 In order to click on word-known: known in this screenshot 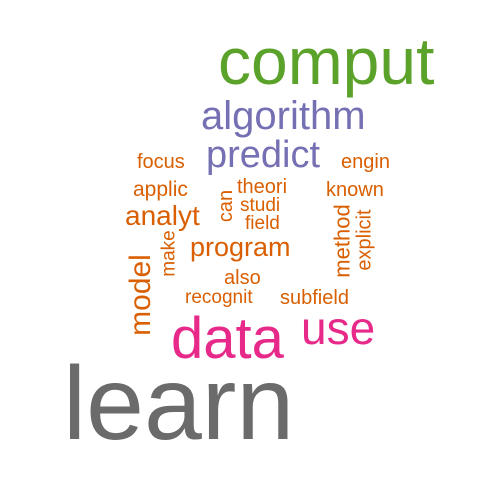, I will do `click(355, 190)`.